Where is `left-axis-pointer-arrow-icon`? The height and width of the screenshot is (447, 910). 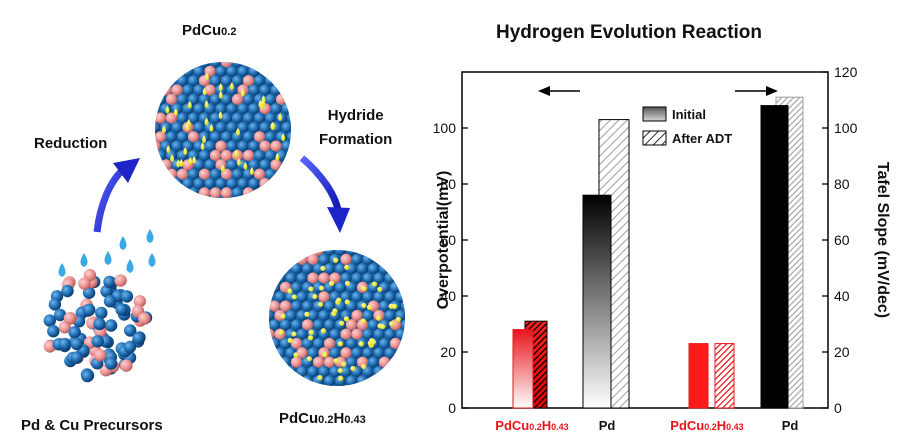 left-axis-pointer-arrow-icon is located at coordinates (559, 91).